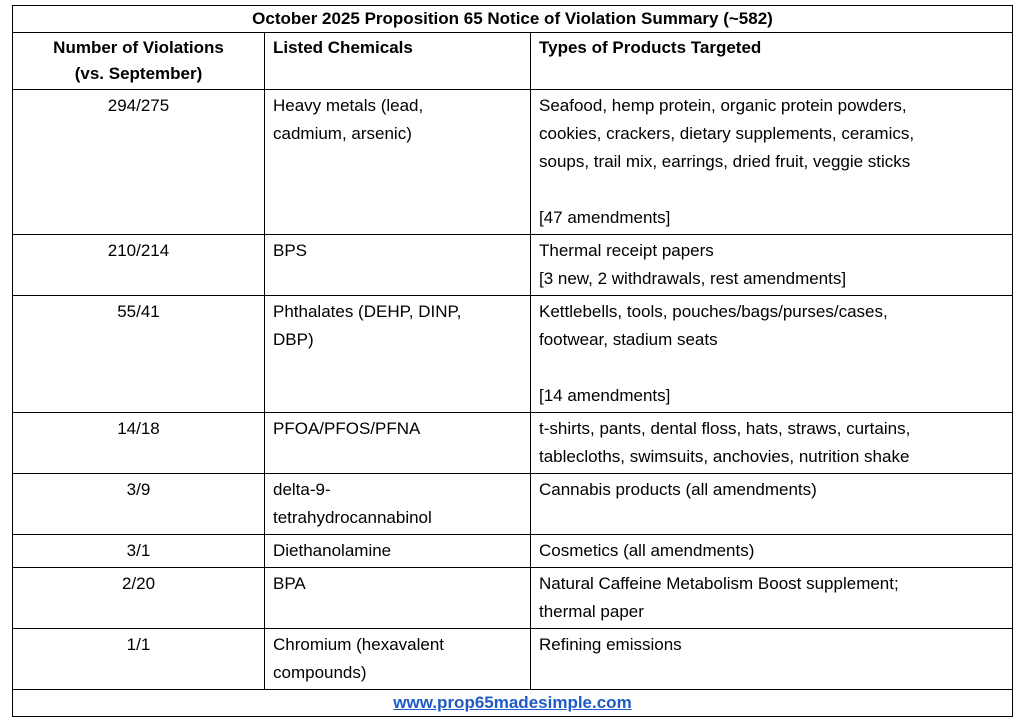 The image size is (1024, 717). Describe the element at coordinates (771, 659) in the screenshot. I see `products-cell: Refining emissions` at that location.